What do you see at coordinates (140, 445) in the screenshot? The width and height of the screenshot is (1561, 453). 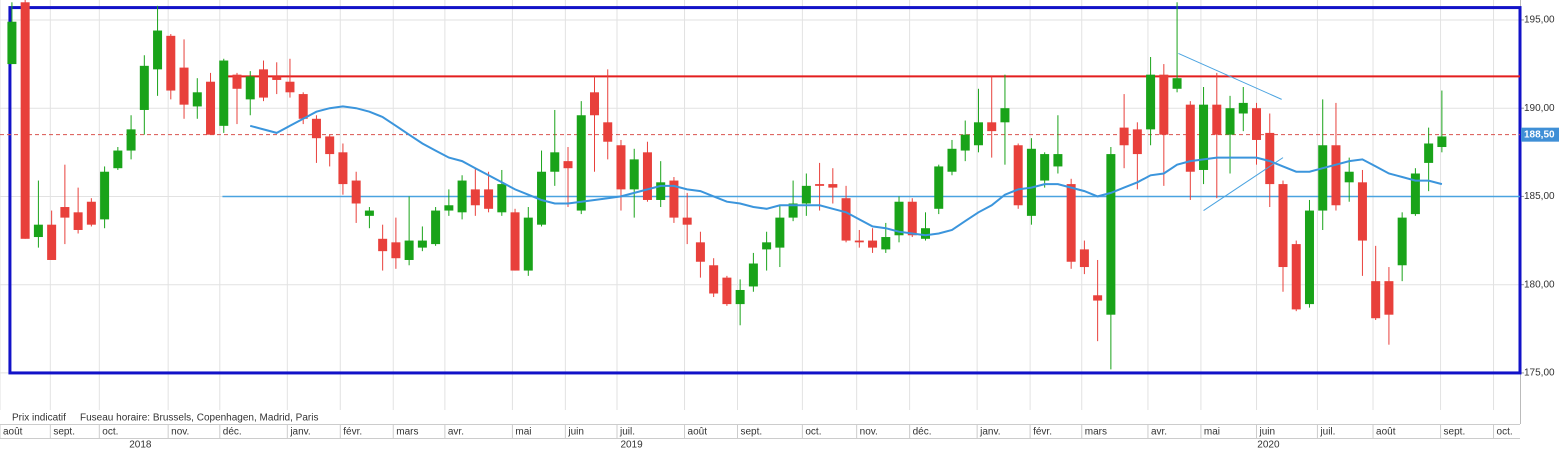 I see `year-label: 2018` at bounding box center [140, 445].